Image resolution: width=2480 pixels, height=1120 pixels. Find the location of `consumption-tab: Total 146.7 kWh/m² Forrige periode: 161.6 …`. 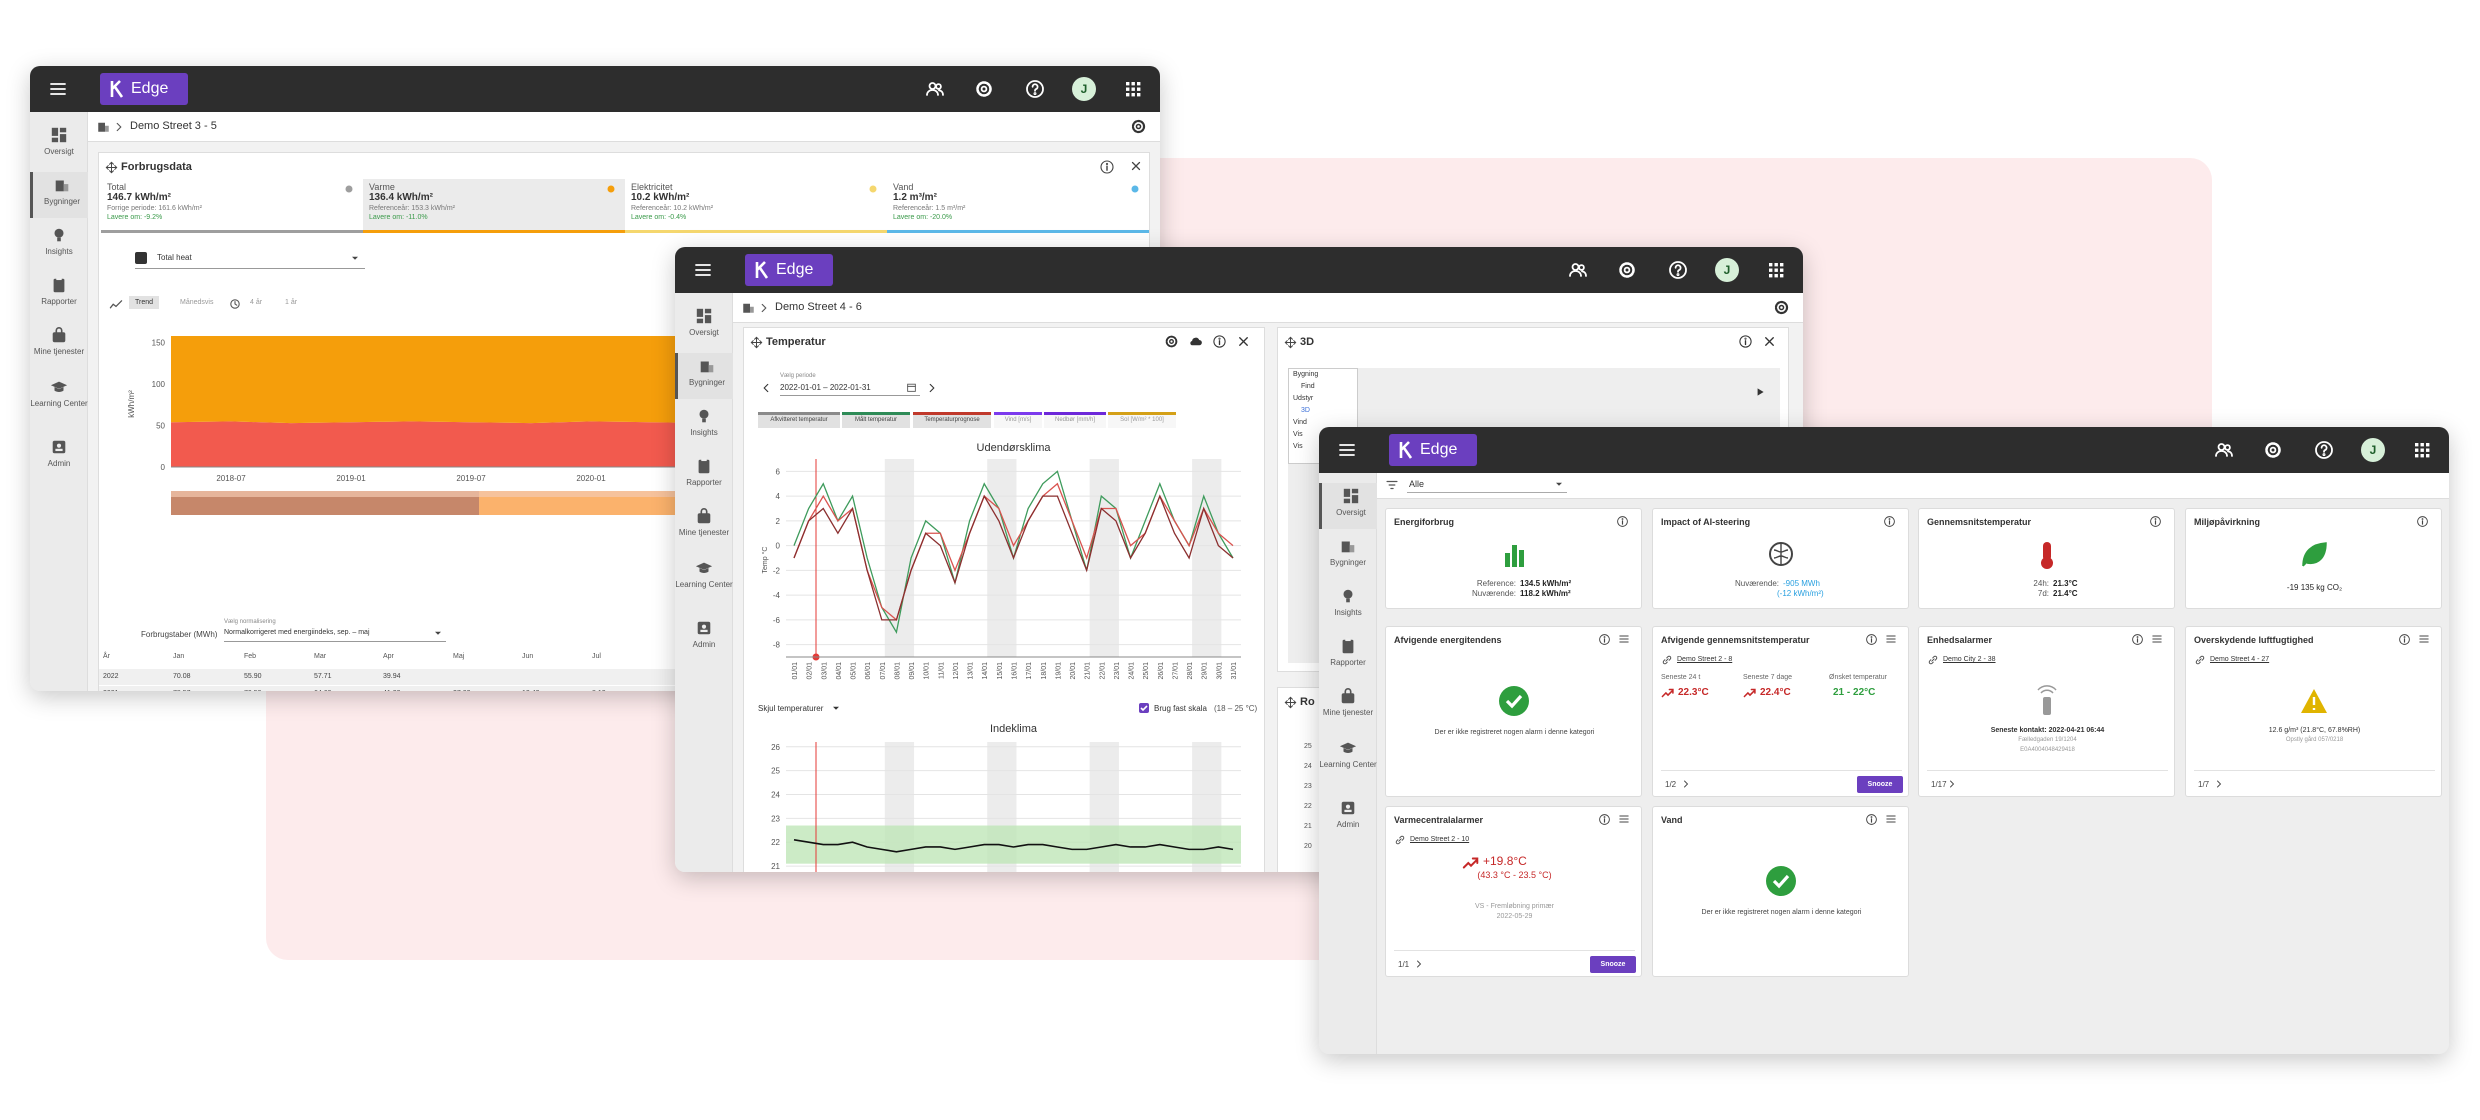

consumption-tab: Total 146.7 kWh/m² Forrige periode: 161.6 … is located at coordinates (232, 206).